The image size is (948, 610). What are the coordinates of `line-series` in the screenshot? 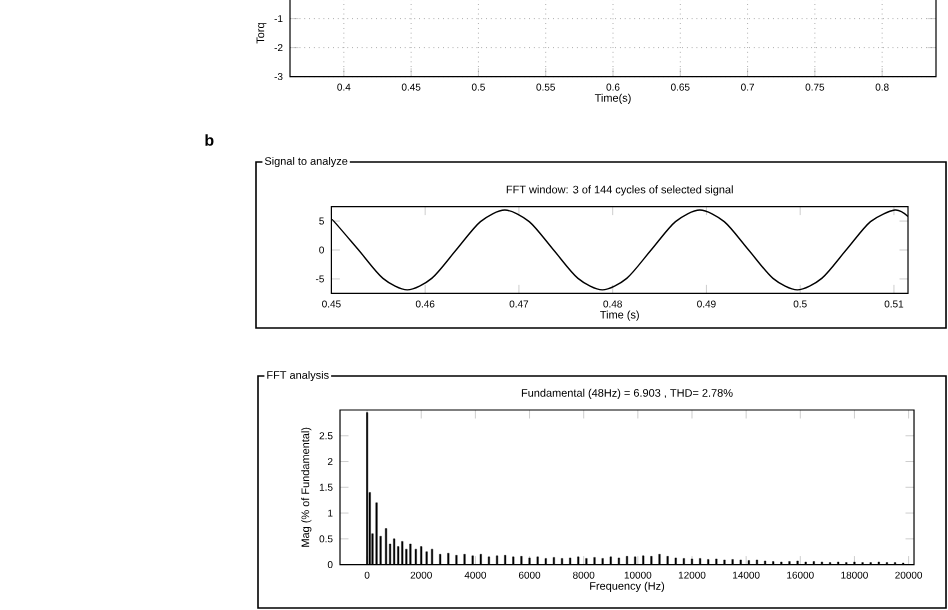 It's located at (620, 250).